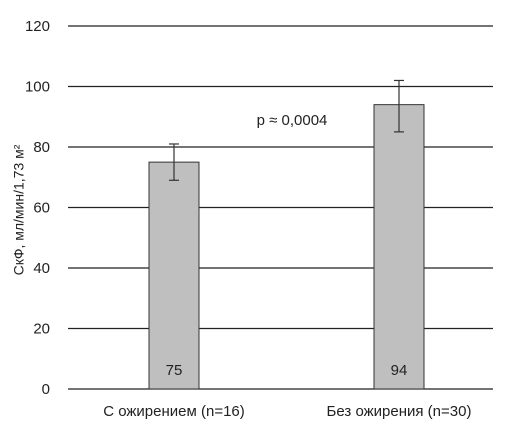 Image resolution: width=507 pixels, height=438 pixels. I want to click on y-tick-label: 120, so click(37, 26).